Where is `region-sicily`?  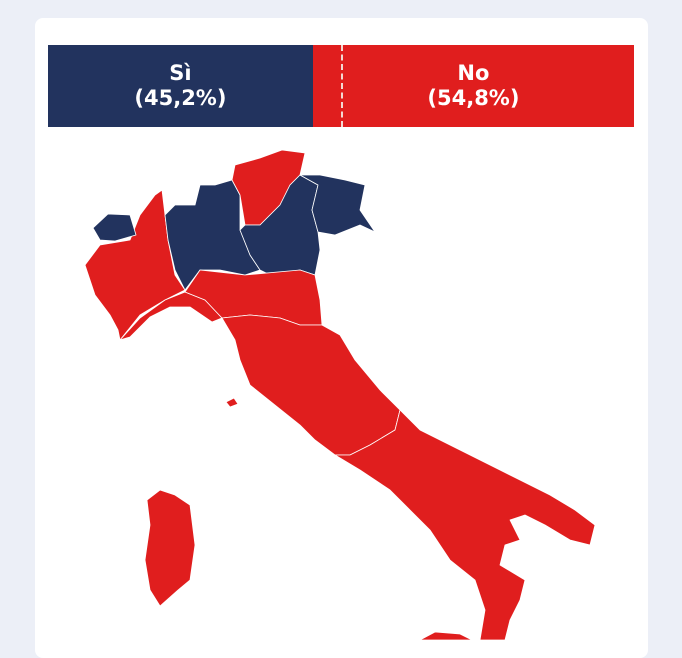
region-sicily is located at coordinates (446, 635).